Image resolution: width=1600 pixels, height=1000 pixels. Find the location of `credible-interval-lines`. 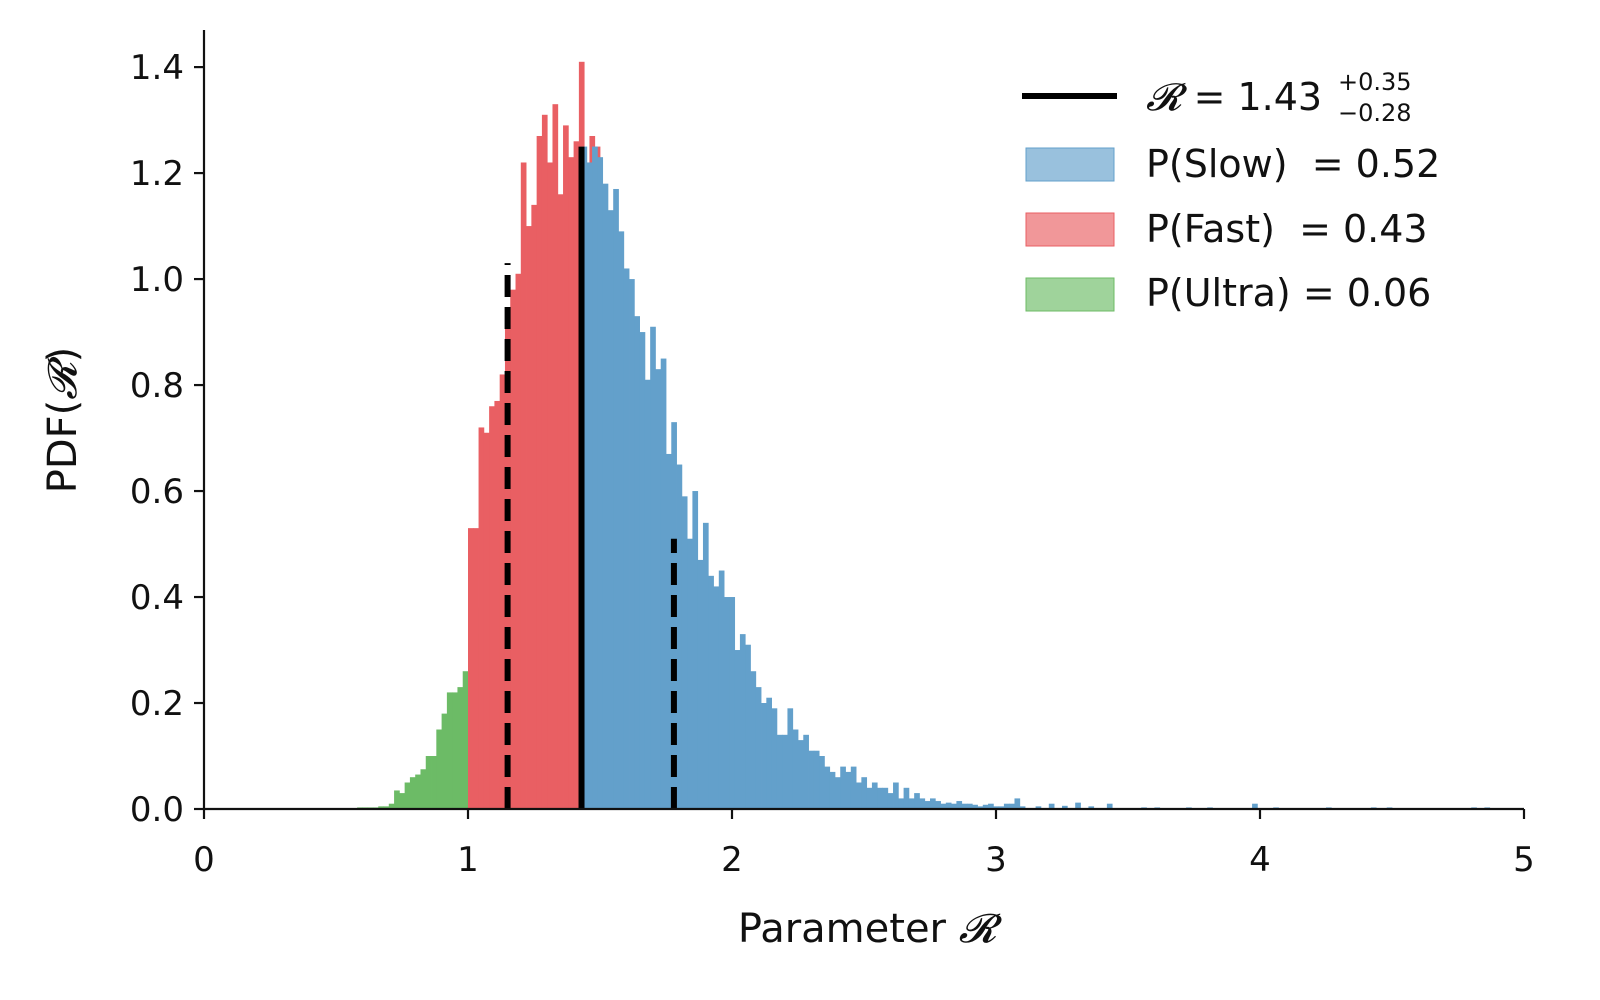

credible-interval-lines is located at coordinates (590, 477).